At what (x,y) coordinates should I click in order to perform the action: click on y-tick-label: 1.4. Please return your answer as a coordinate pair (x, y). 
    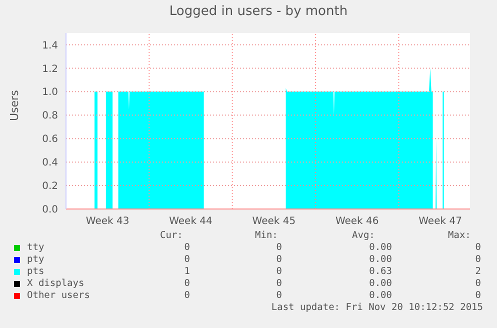
    Looking at the image, I should click on (50, 46).